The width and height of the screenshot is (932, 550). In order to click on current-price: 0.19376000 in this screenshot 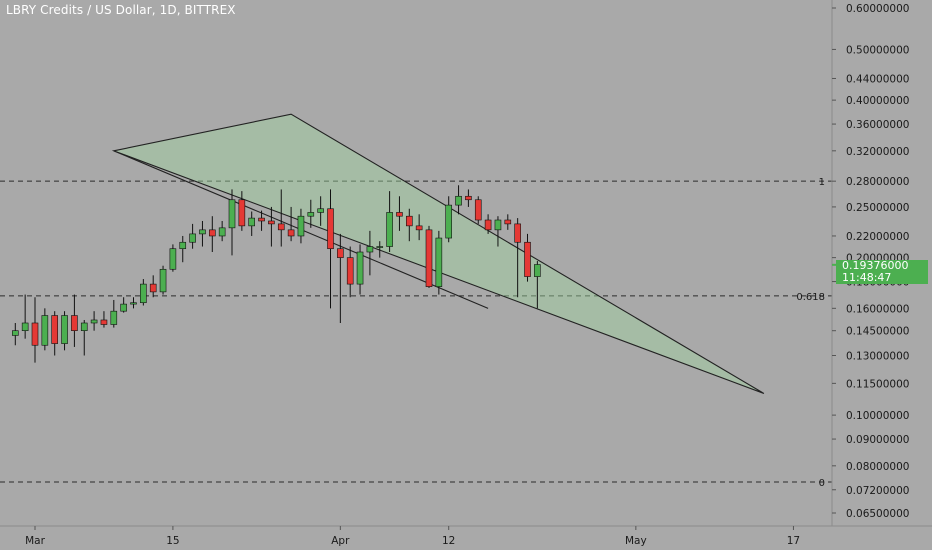, I will do `click(875, 265)`.